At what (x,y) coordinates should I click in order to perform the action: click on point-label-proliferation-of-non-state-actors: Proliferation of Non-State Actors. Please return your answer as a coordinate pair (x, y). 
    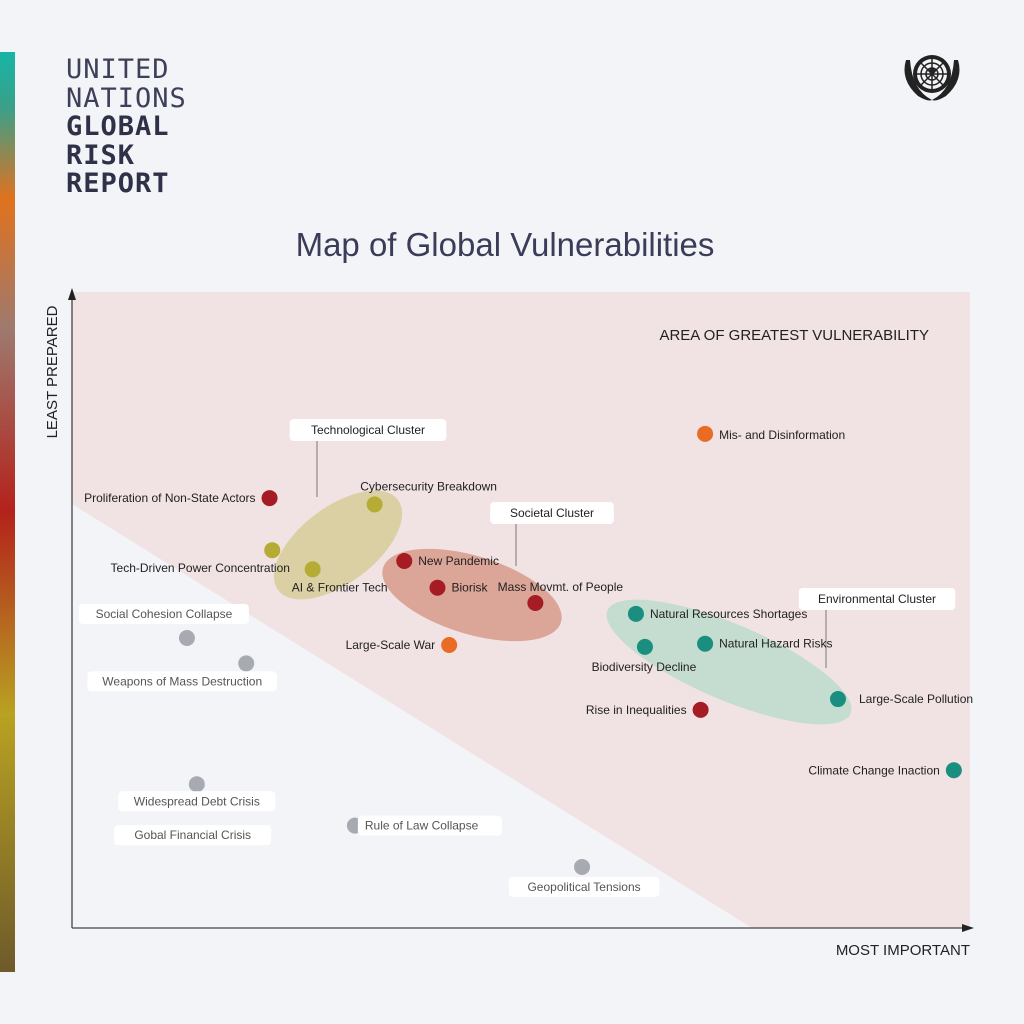
    Looking at the image, I should click on (169, 498).